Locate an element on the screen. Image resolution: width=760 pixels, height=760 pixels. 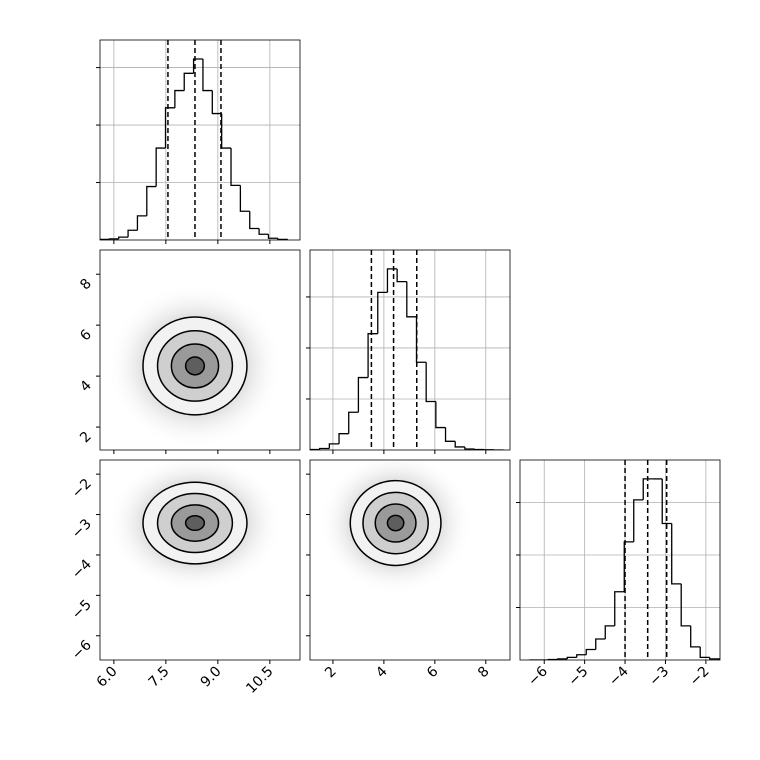
y-tick-label: −3 is located at coordinates (82, 529).